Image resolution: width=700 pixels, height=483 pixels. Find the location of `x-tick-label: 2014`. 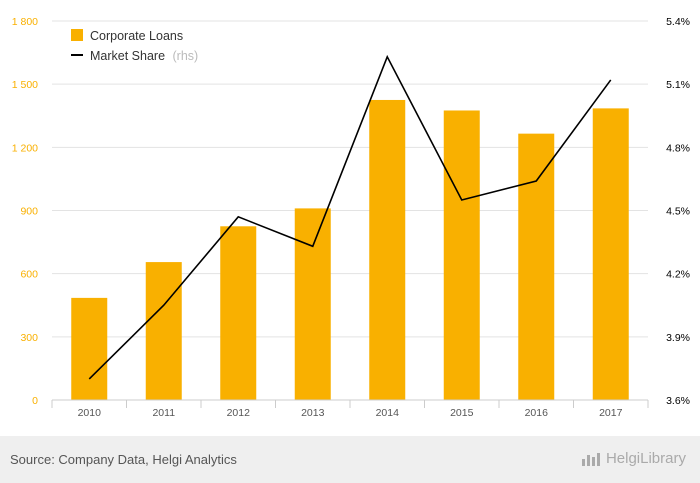

x-tick-label: 2014 is located at coordinates (388, 413).